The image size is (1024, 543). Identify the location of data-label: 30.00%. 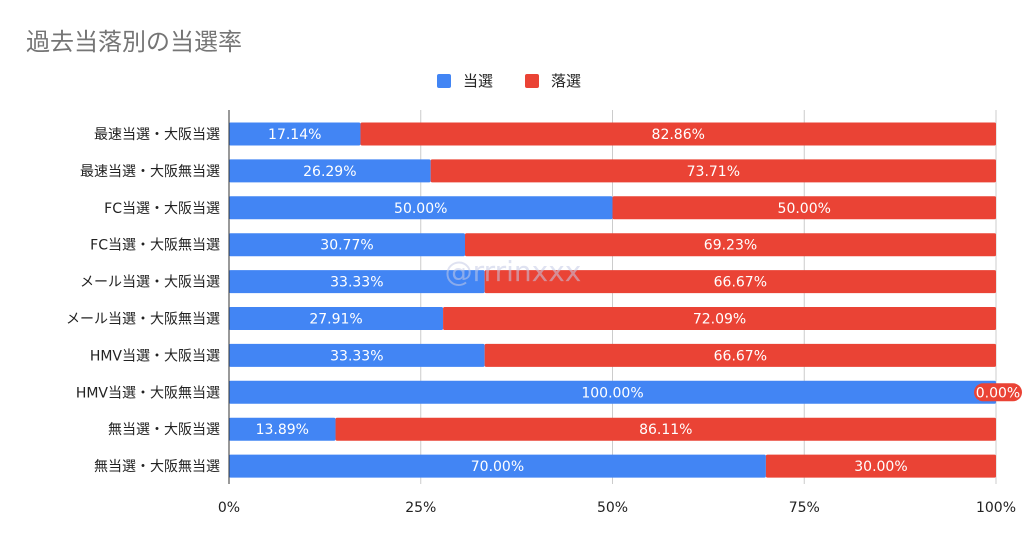
(880, 467).